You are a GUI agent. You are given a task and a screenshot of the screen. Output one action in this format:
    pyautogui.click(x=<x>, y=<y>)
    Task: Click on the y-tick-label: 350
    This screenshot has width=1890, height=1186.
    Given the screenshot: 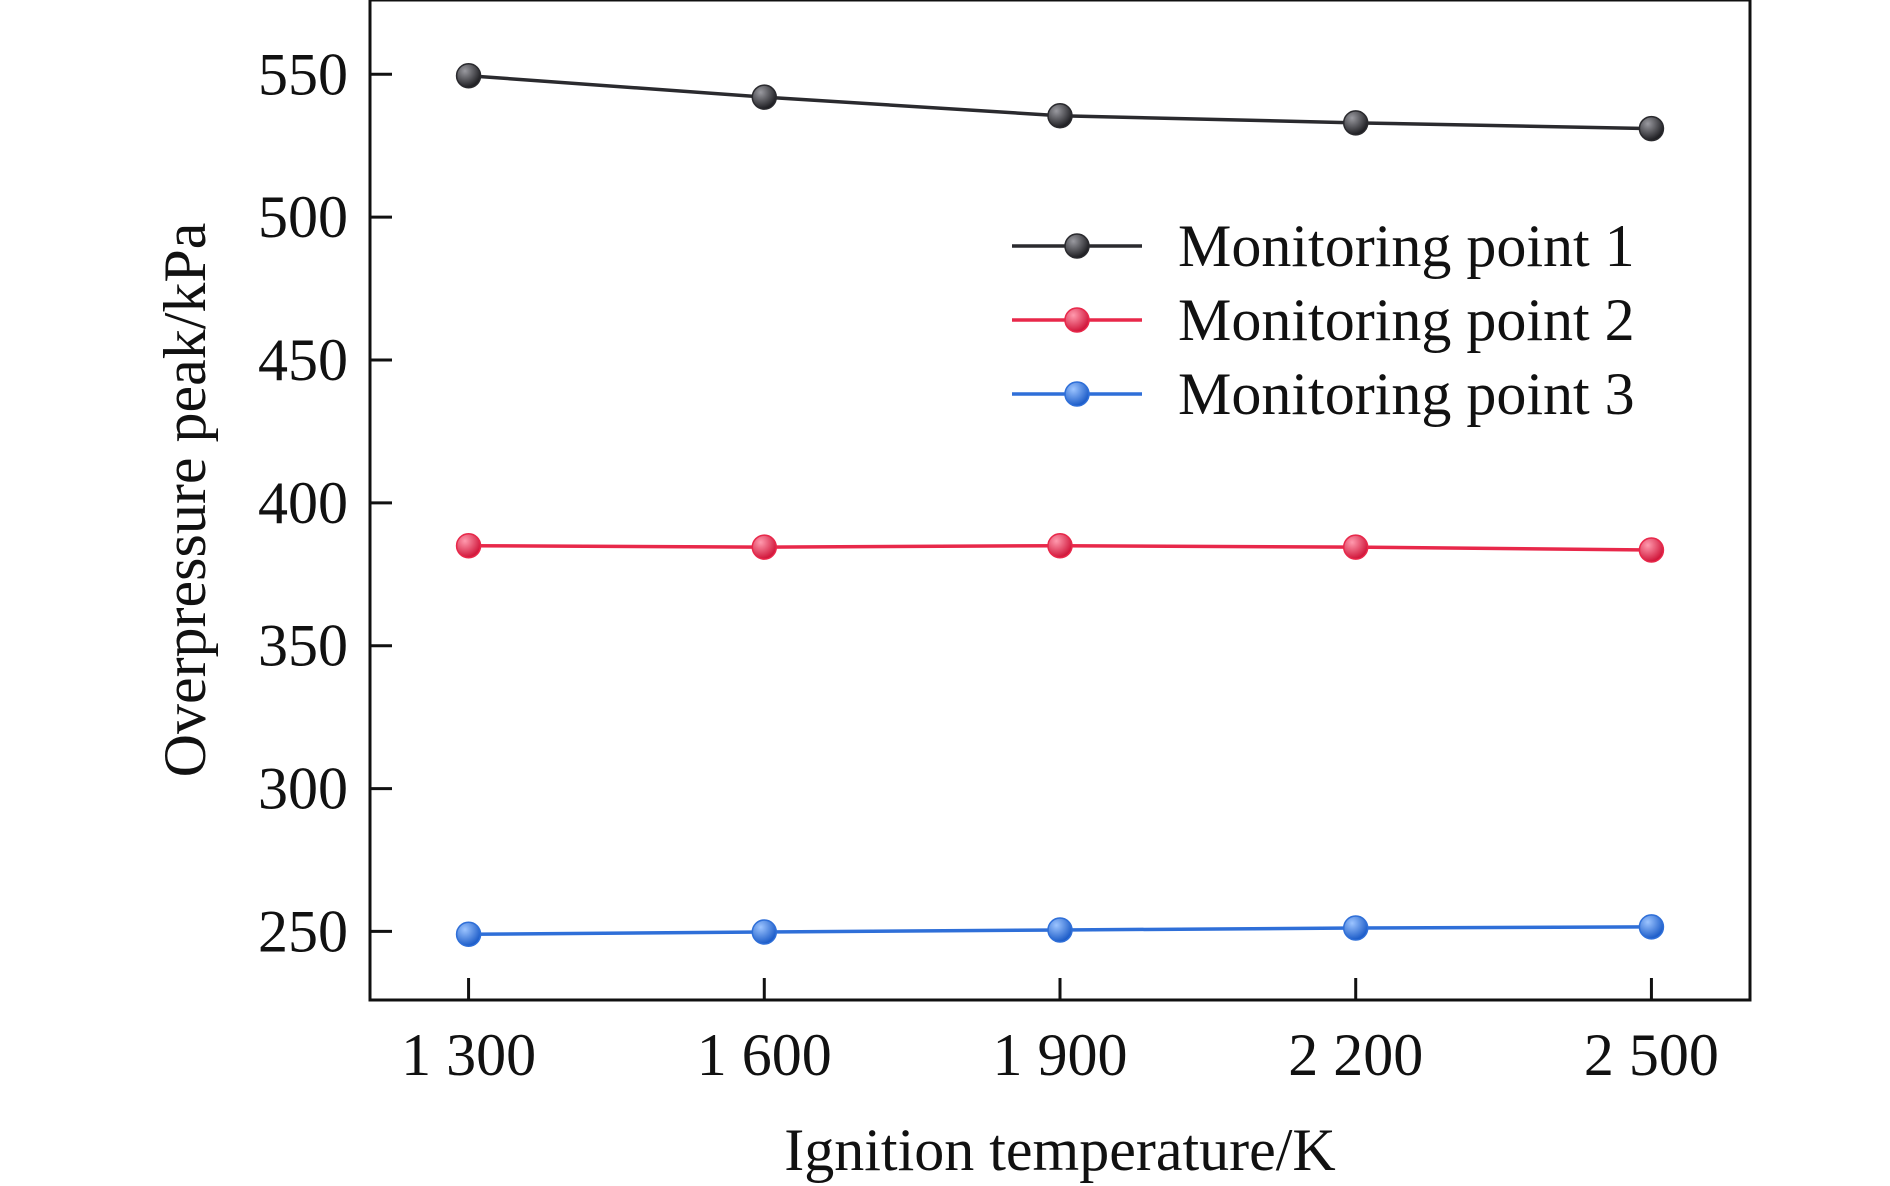 What is the action you would take?
    pyautogui.click(x=303, y=646)
    